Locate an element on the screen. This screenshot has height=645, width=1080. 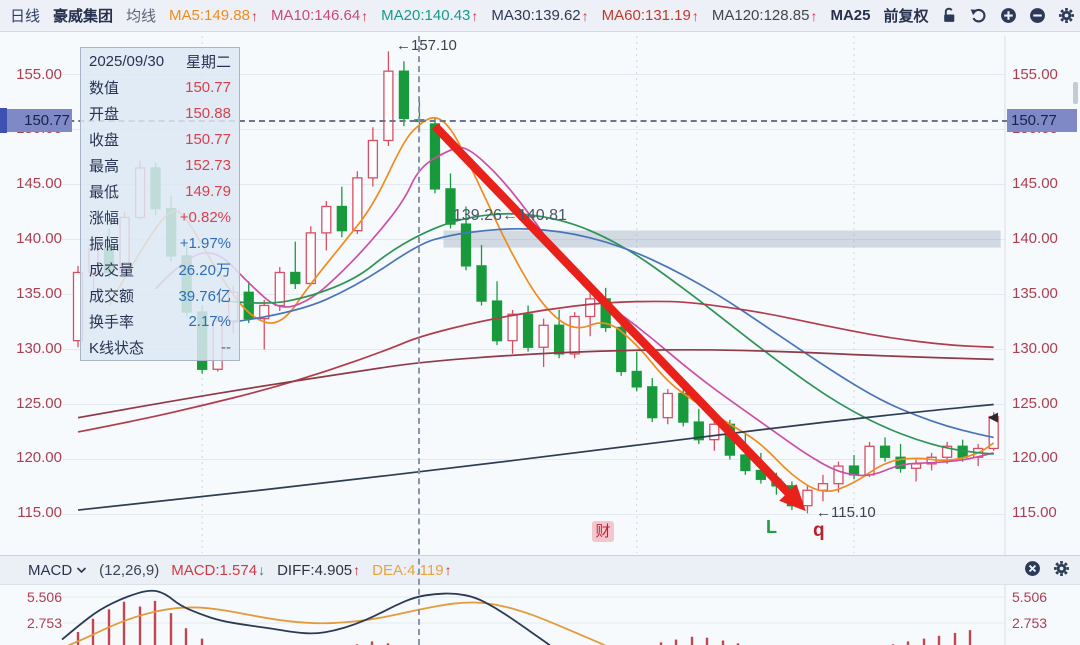
ma60-readout: MA60:131.19 ↑ is located at coordinates (650, 15).